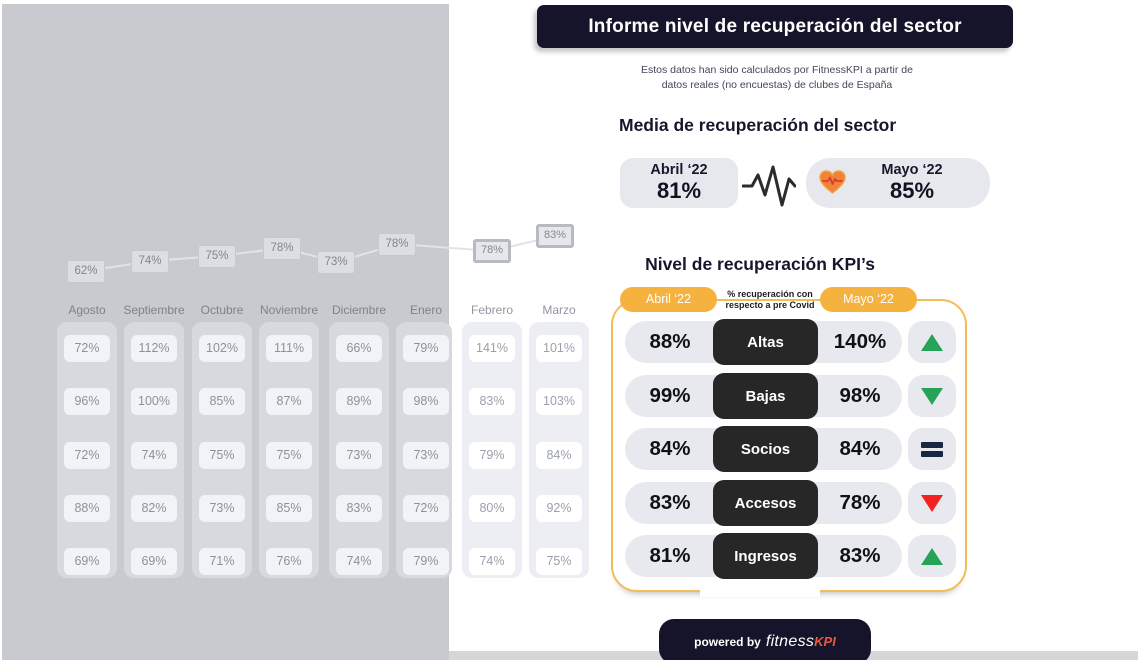  I want to click on report-title-bar: Informe nivel de recuperación del sector, so click(775, 26).